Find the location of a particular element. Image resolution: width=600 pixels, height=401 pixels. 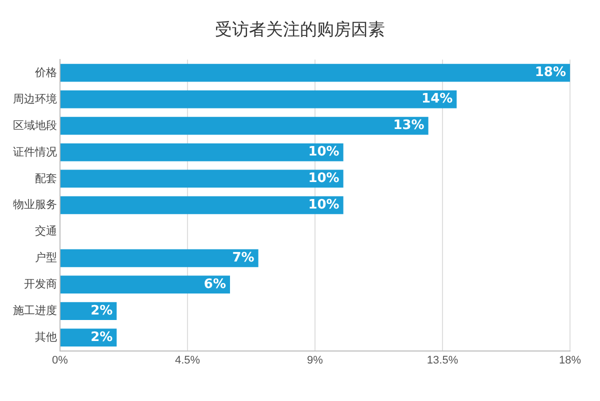

y-tick-label: 证件情况 is located at coordinates (35, 151).